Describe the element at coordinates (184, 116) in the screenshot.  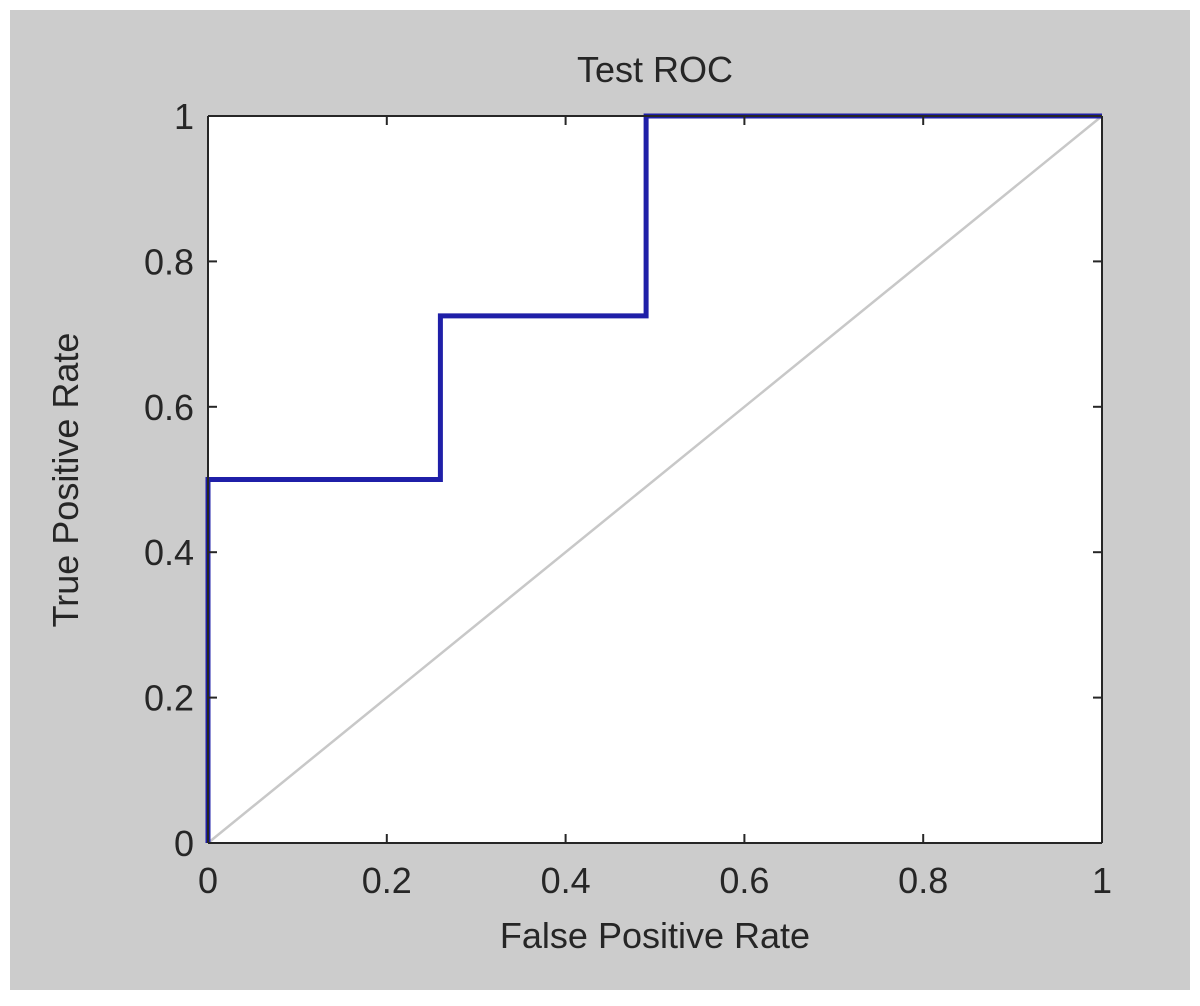
I see `y-tick-label: 1` at that location.